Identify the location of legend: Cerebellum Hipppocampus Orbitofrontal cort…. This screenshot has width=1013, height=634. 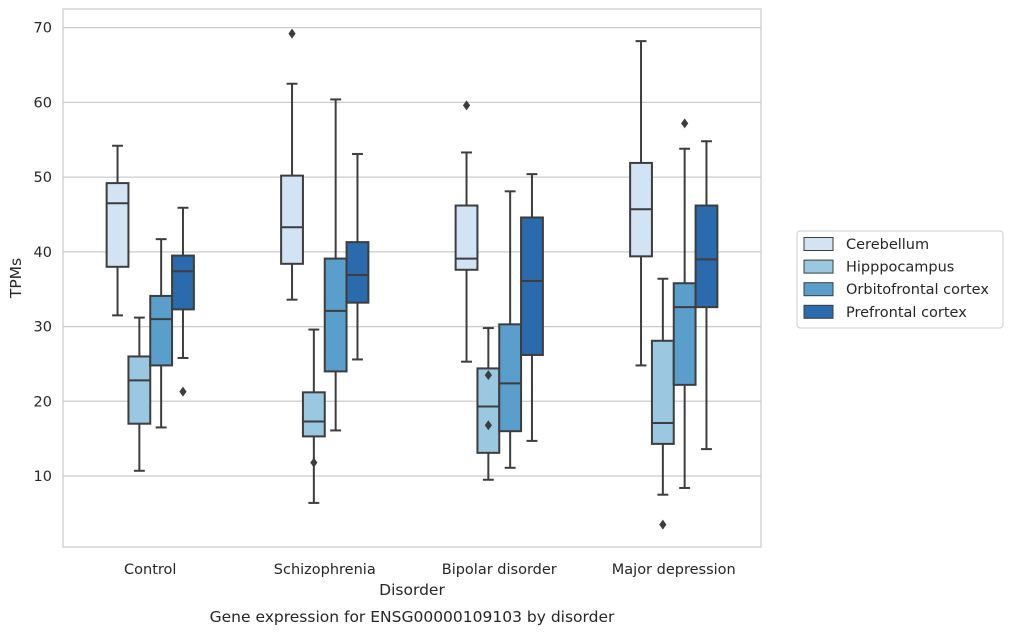
(900, 279).